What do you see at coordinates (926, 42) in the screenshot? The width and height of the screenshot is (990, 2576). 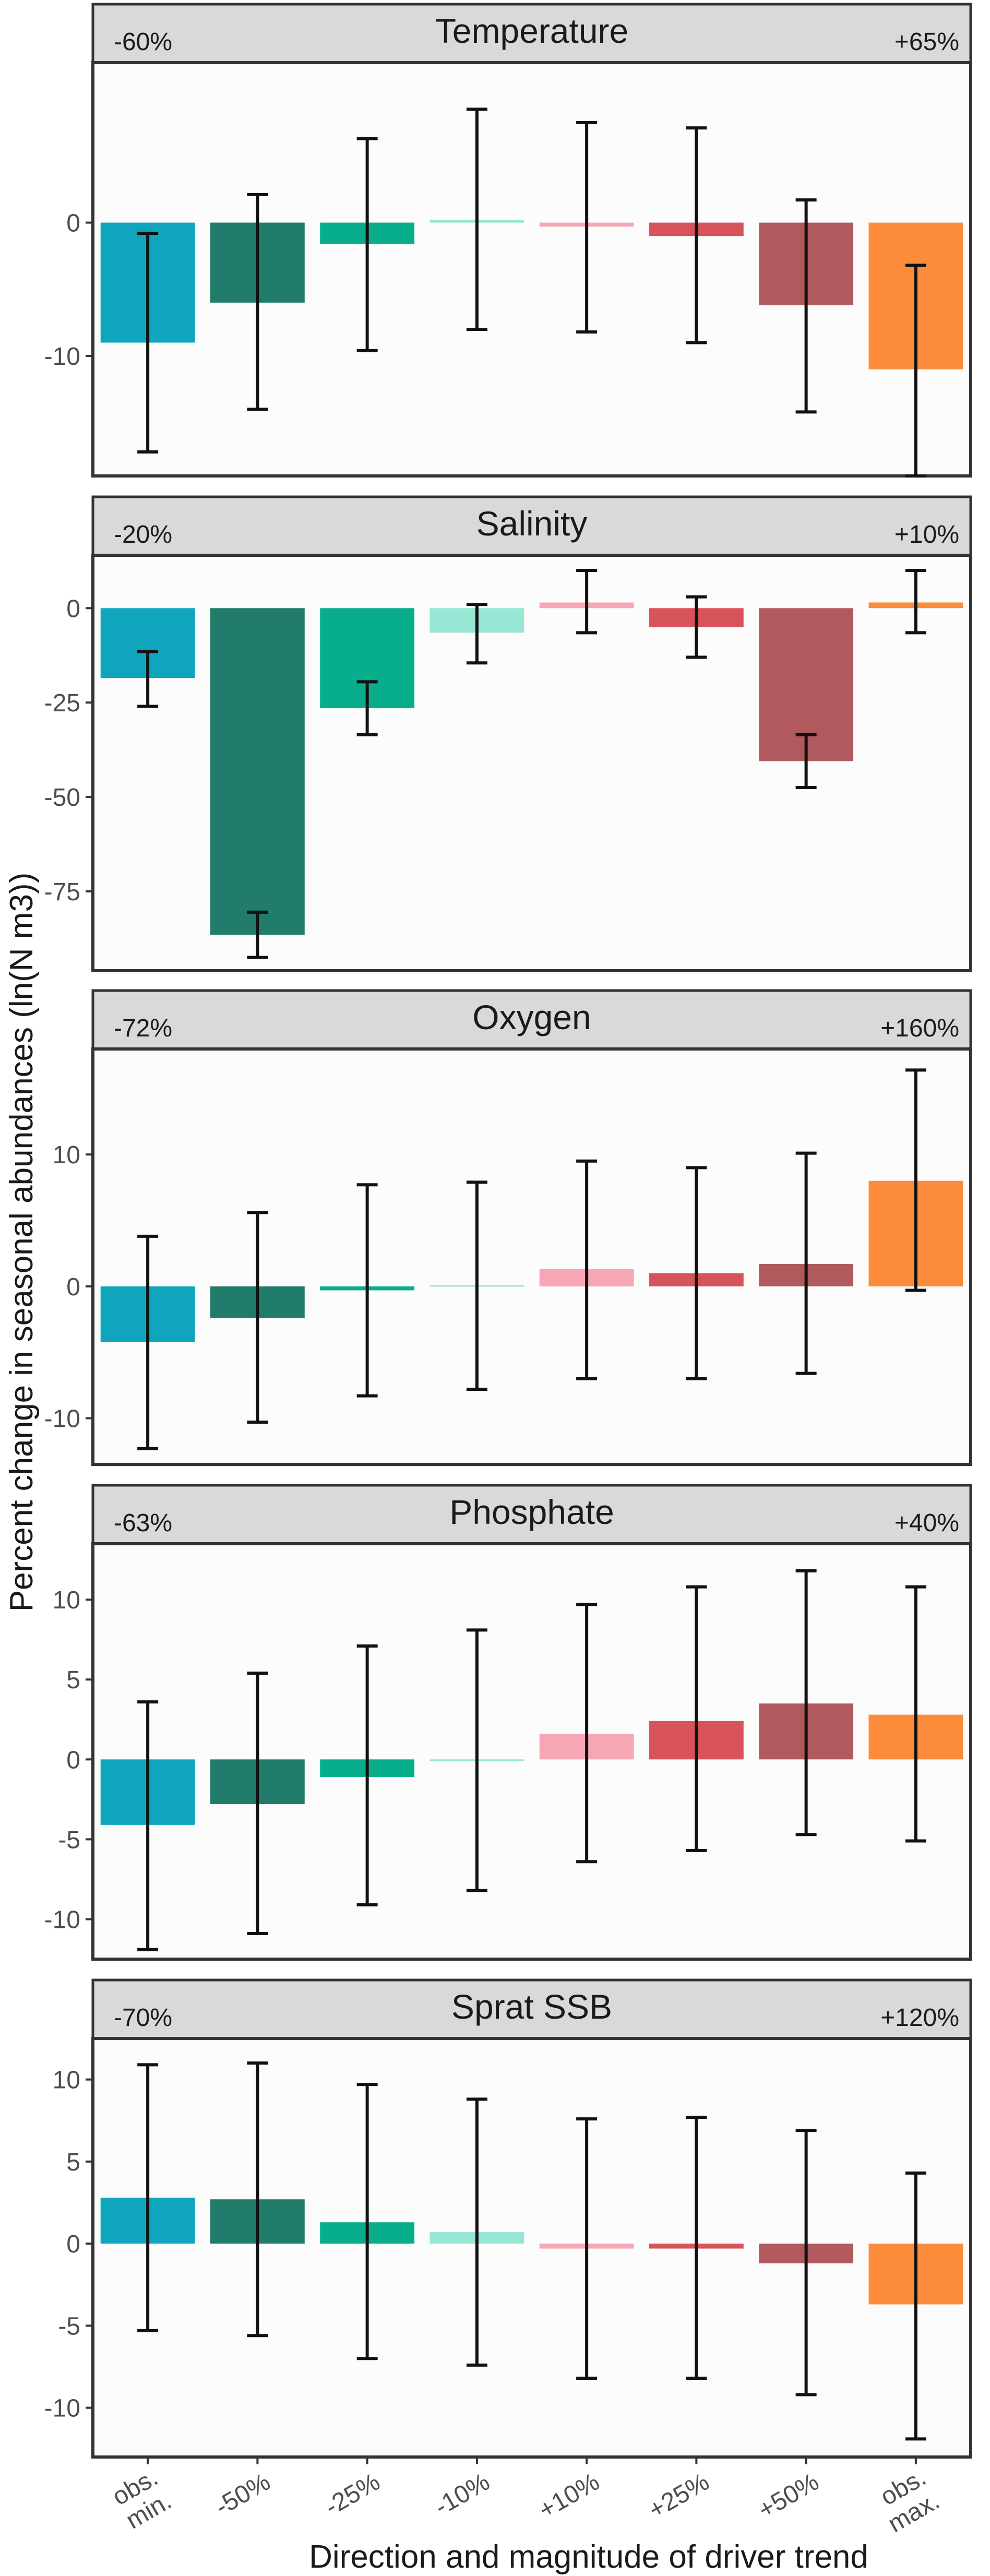 I see `panel-max-change-label: +65%` at bounding box center [926, 42].